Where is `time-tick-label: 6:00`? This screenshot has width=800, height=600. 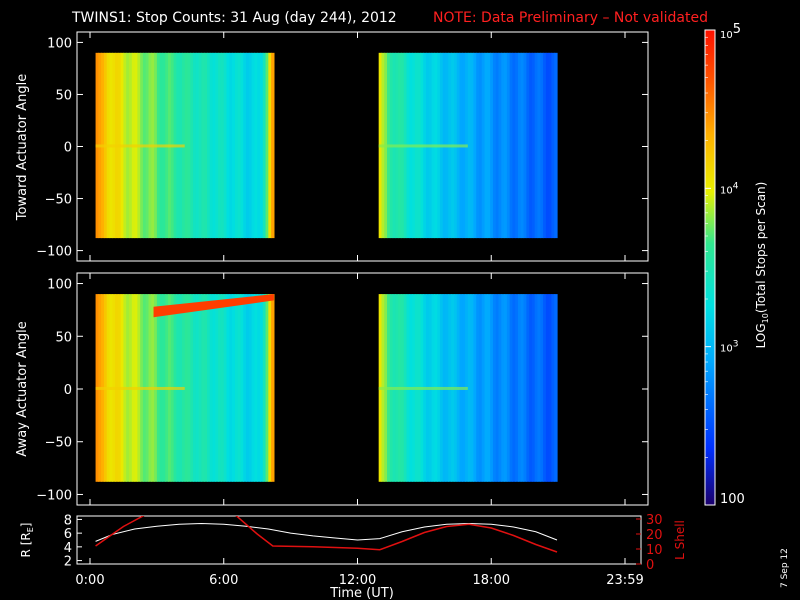 time-tick-label: 6:00 is located at coordinates (223, 580).